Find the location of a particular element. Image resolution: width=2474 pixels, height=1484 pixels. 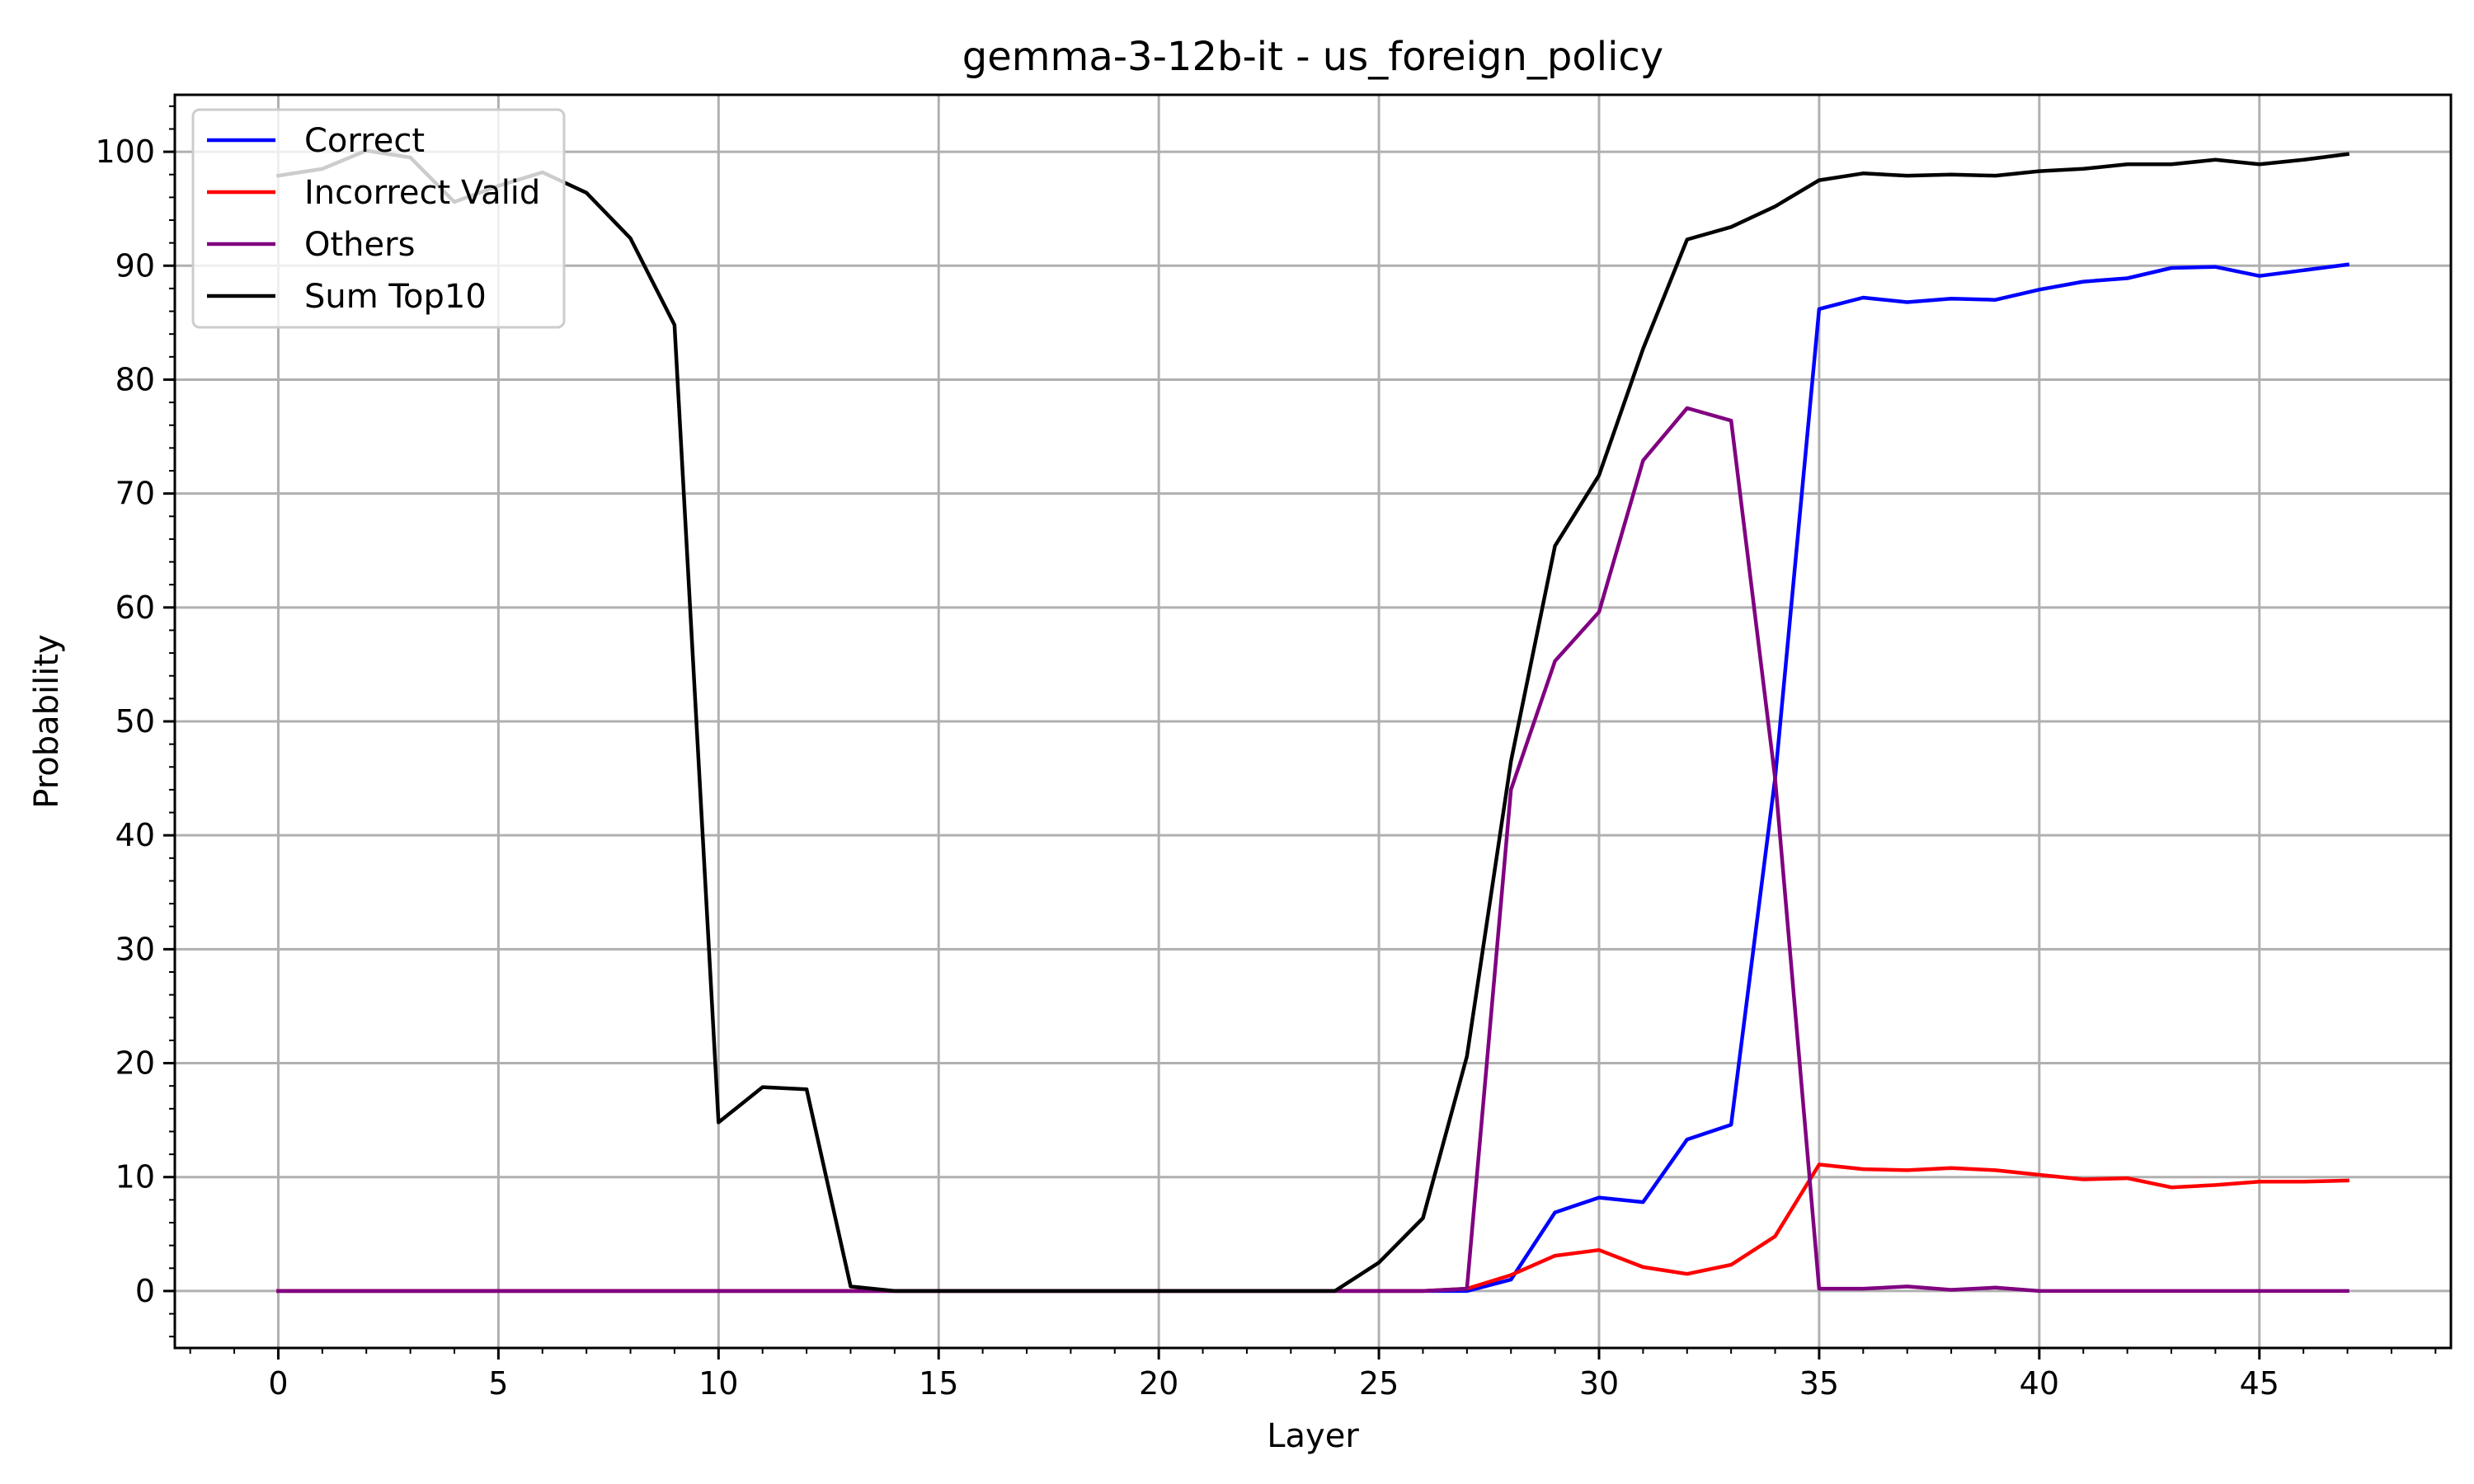

x-tick-label: 25 is located at coordinates (1379, 1383).